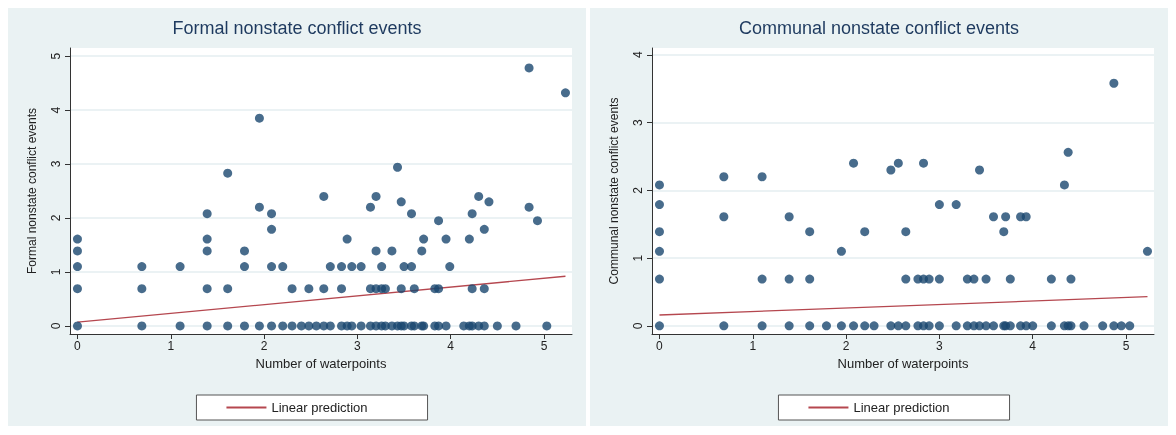  Describe the element at coordinates (614, 191) in the screenshot. I see `y-axis-title: Communal nonstate conflict events` at that location.